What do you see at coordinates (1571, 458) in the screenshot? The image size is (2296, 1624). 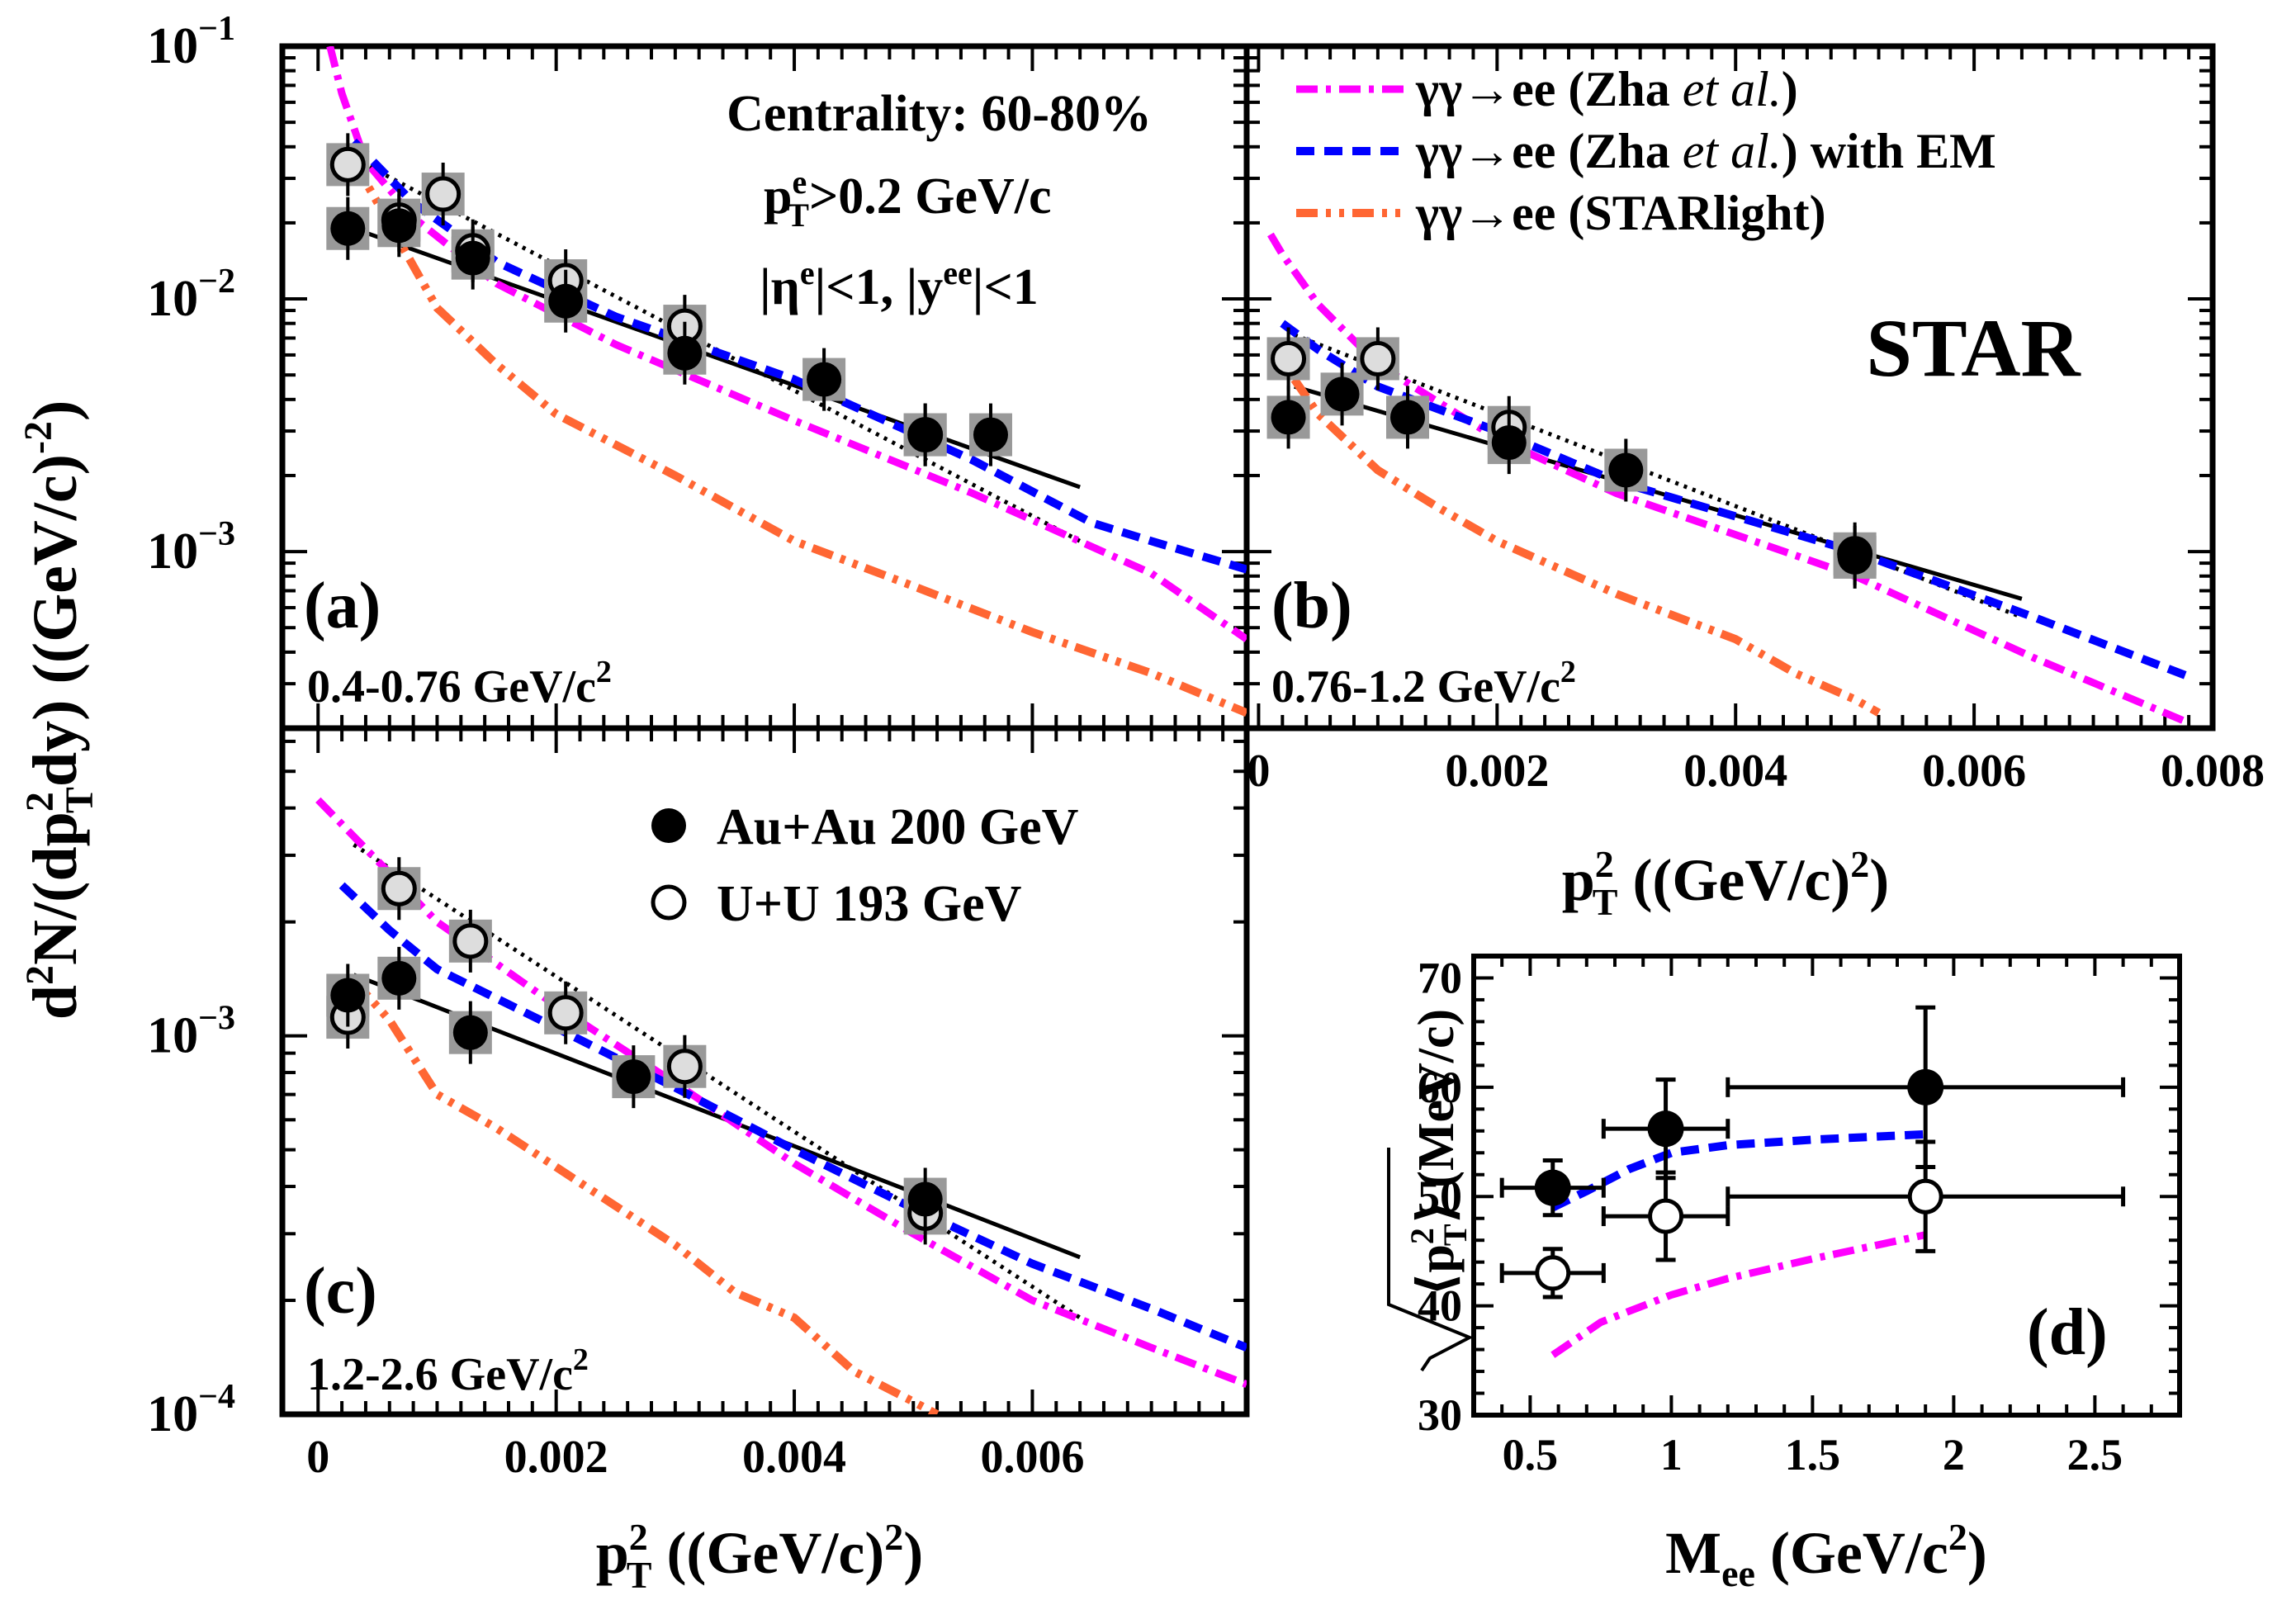 I see `panel-b-points` at bounding box center [1571, 458].